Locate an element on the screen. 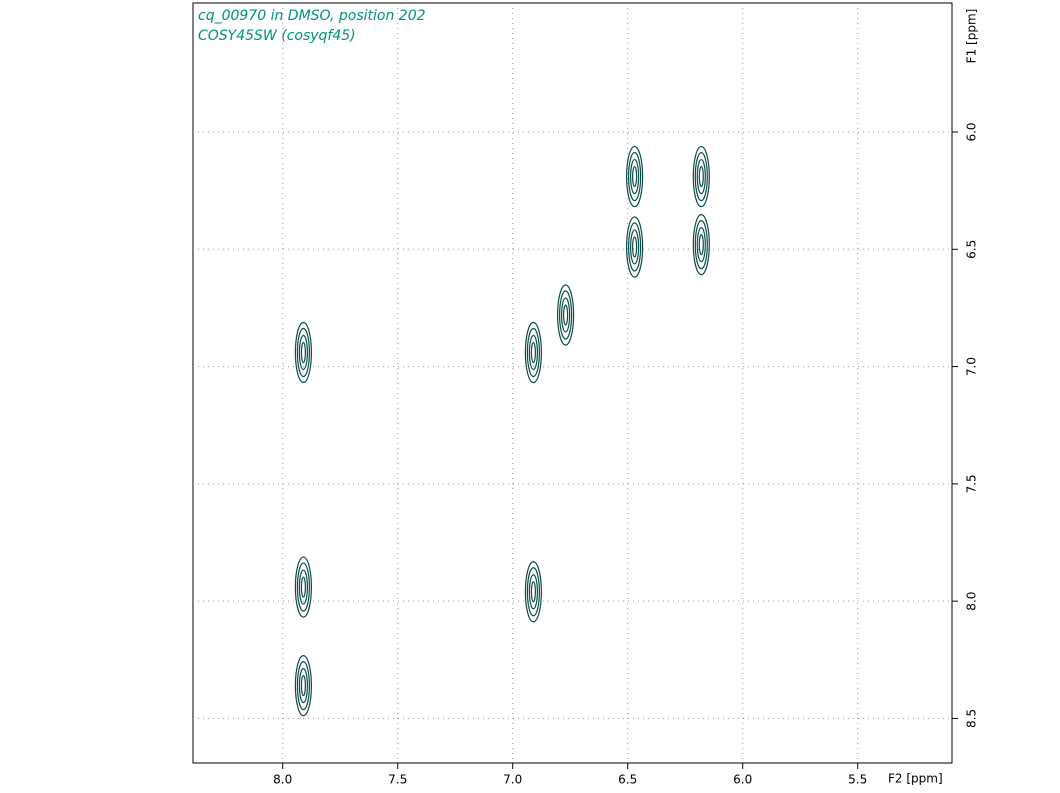 The image size is (1060, 793). x-tick-label: 7.0 is located at coordinates (512, 780).